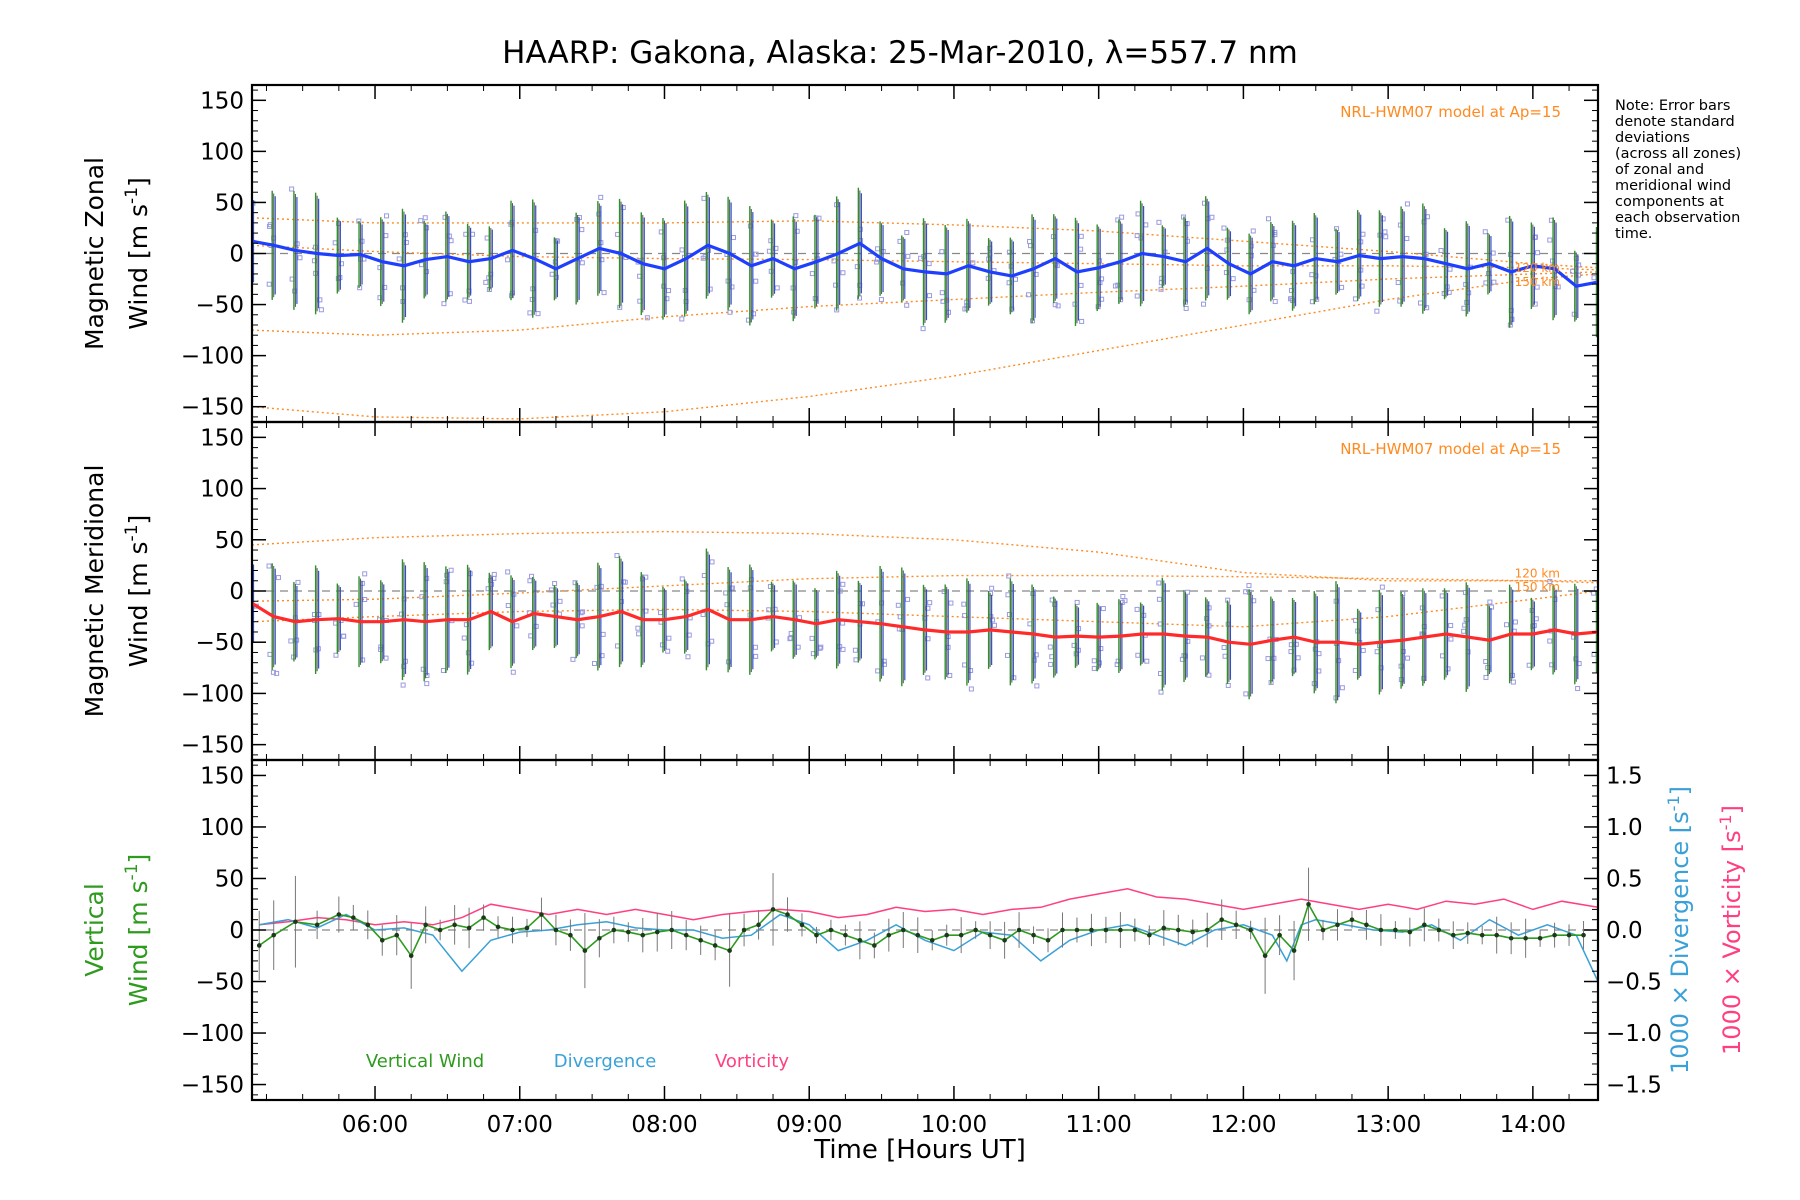  Describe the element at coordinates (1679, 930) in the screenshot. I see `right-axis-title-divergence: 1000 × Divergence [s-1]` at that location.